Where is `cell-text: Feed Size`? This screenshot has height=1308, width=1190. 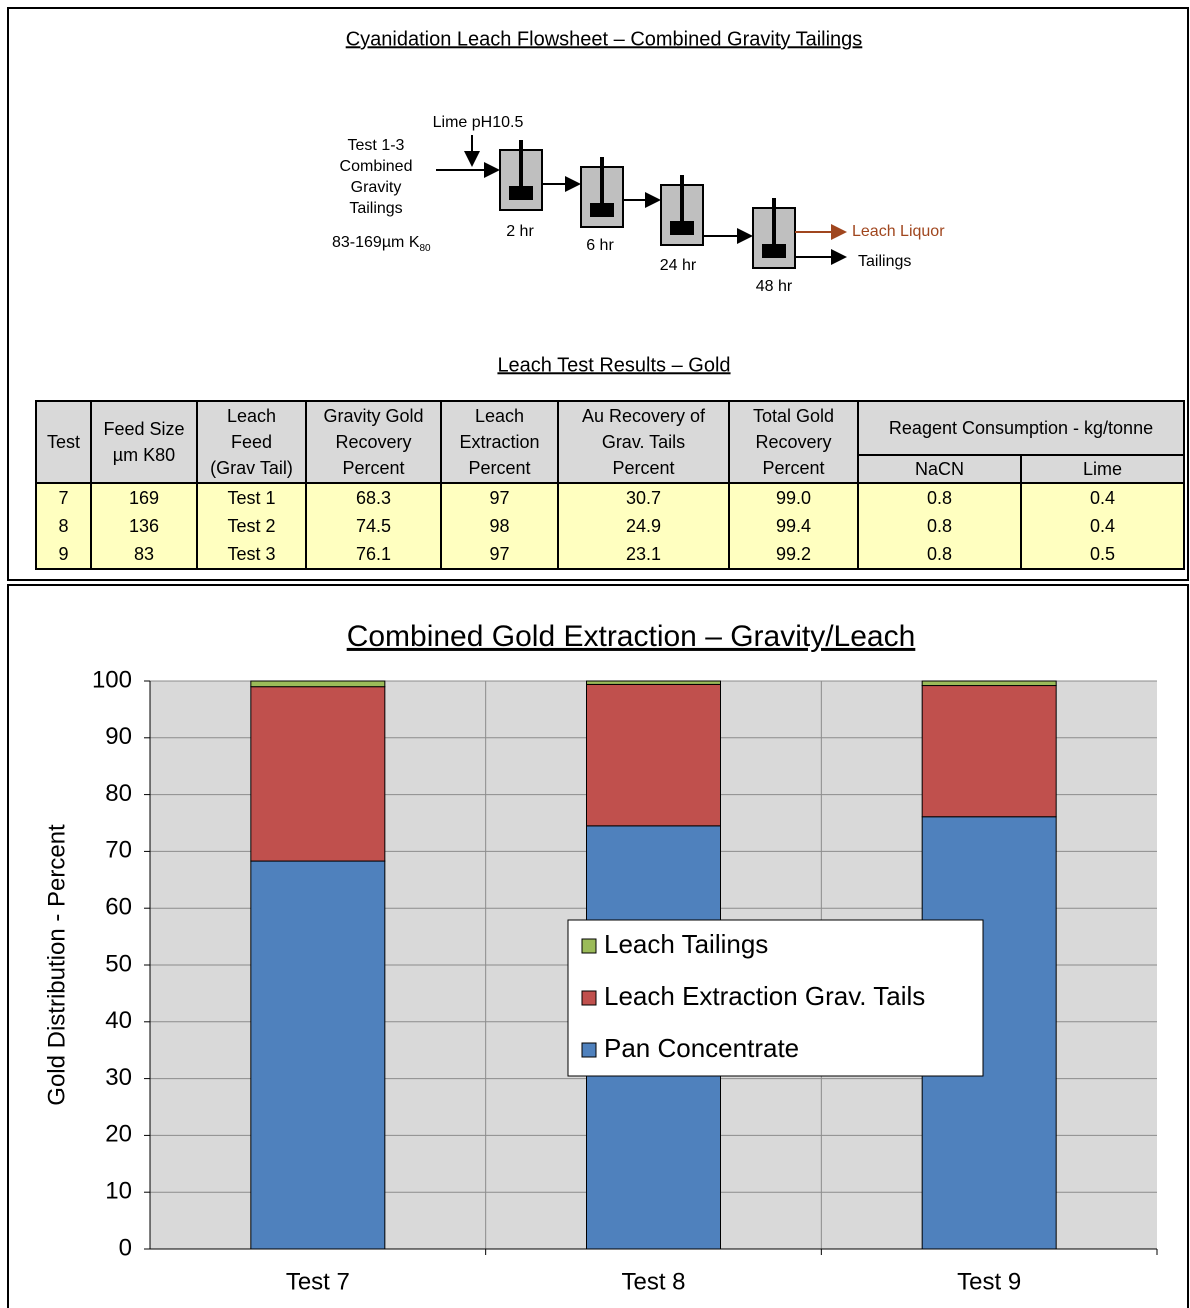 cell-text: Feed Size is located at coordinates (144, 429).